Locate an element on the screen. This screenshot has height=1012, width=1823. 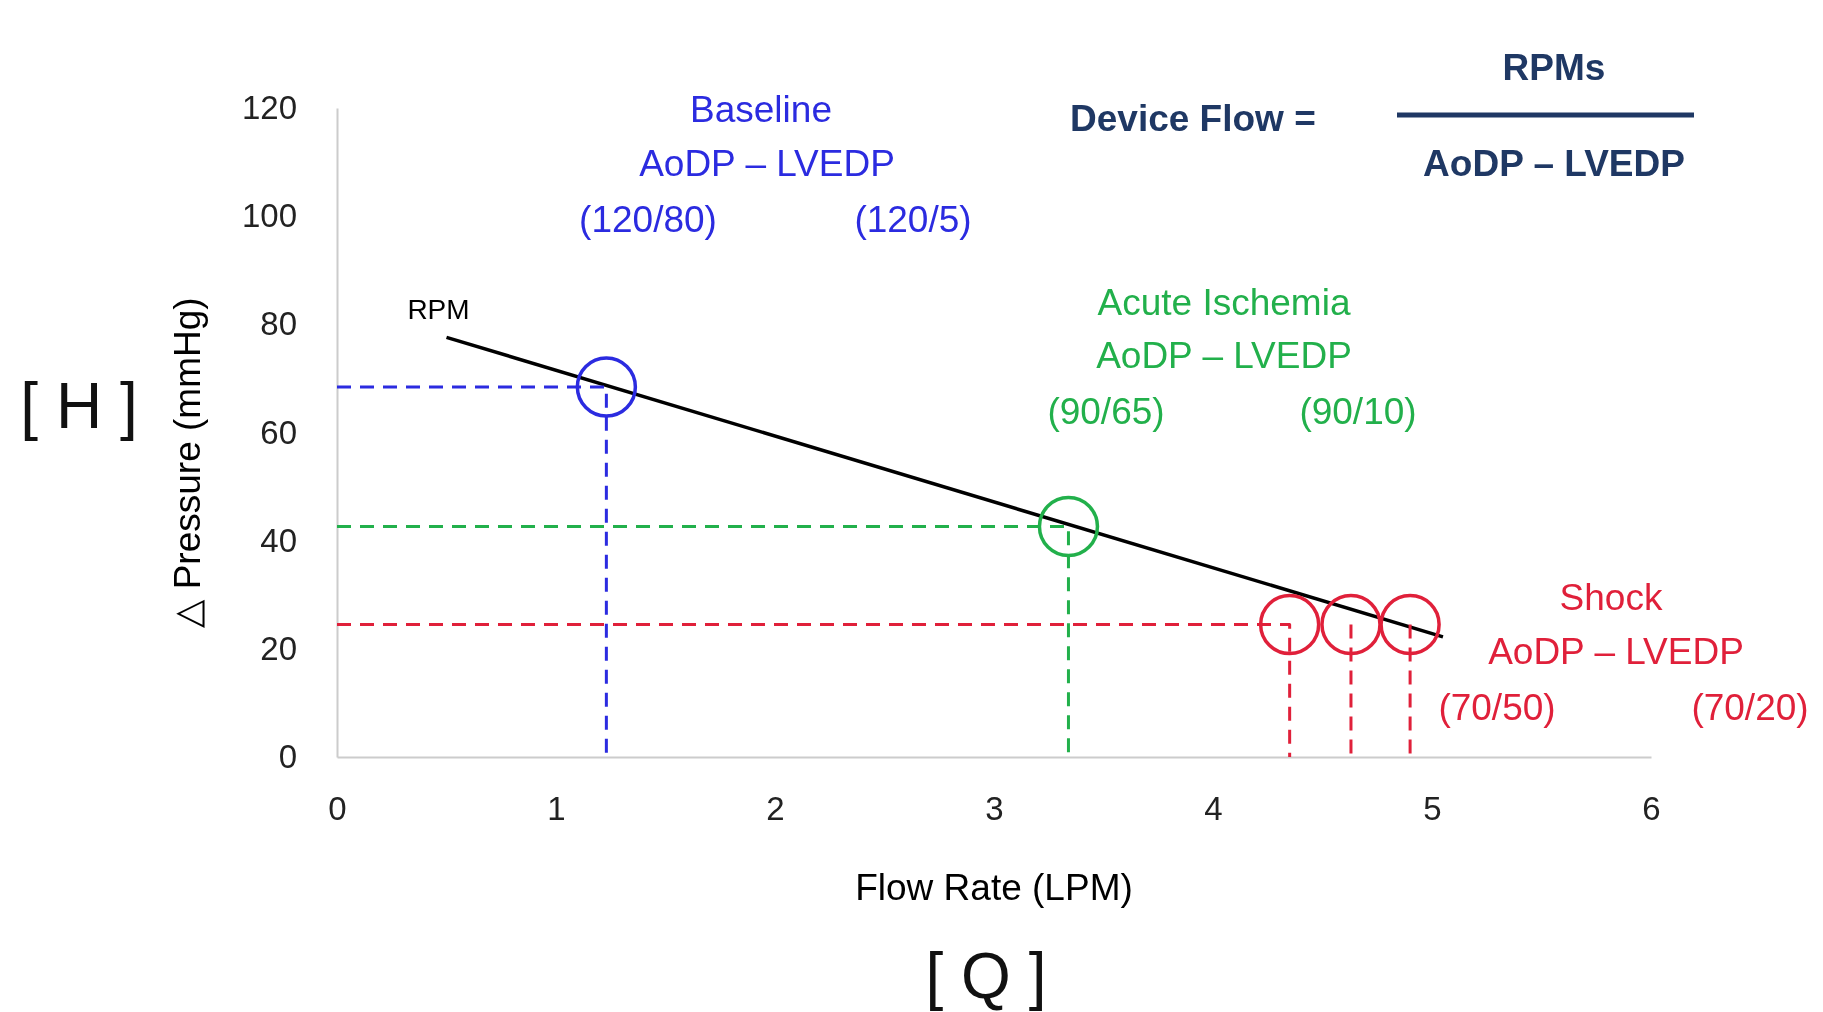
text: [ H ] is located at coordinates (79, 406).